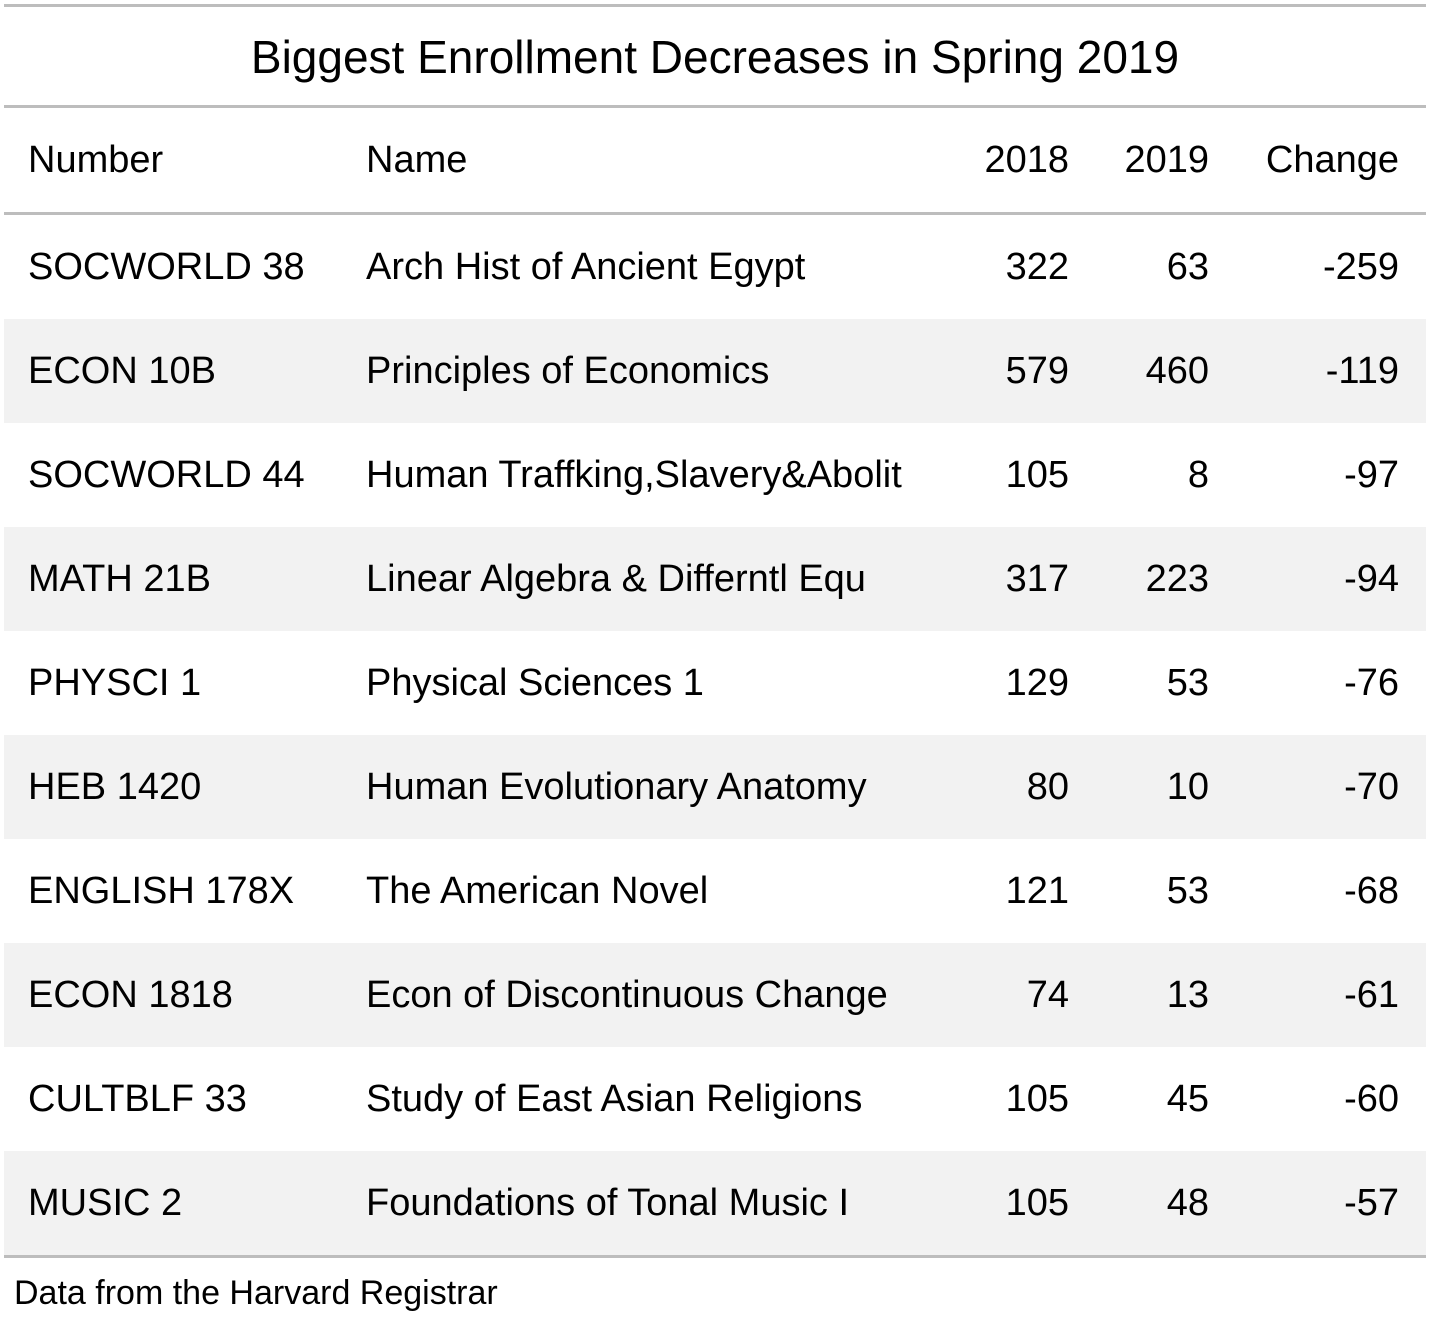 This screenshot has width=1430, height=1320. Describe the element at coordinates (1360, 266) in the screenshot. I see `cell-change: -259` at that location.